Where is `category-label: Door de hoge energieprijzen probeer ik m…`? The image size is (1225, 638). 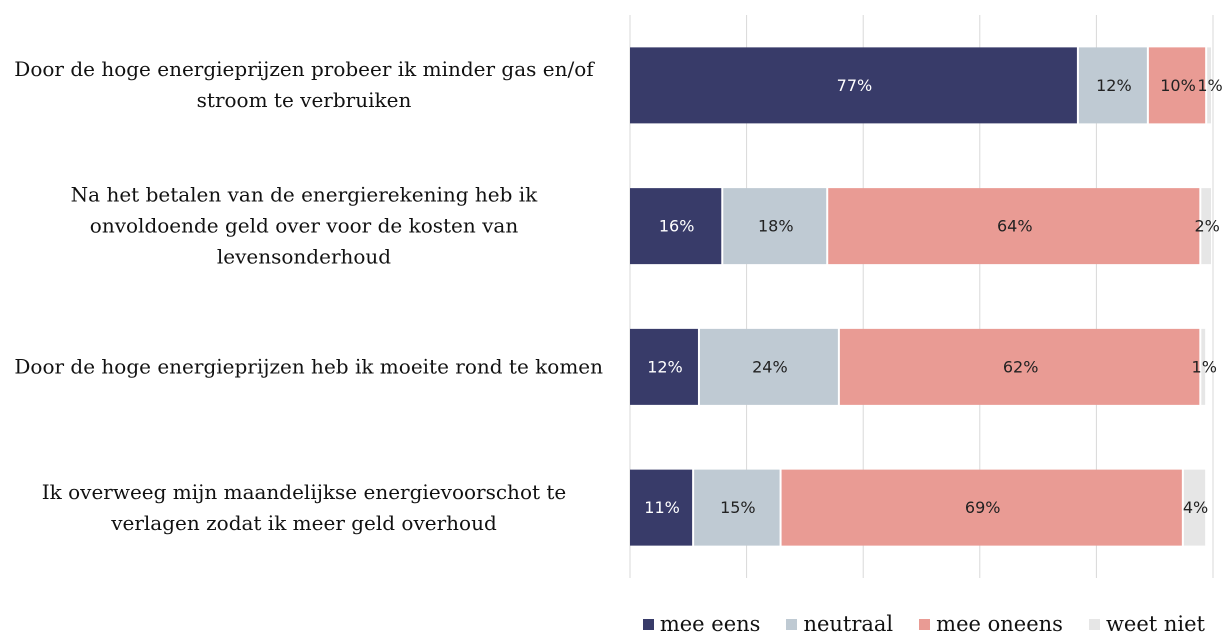
category-label: Door de hoge energieprijzen probeer ik m… is located at coordinates (303, 85).